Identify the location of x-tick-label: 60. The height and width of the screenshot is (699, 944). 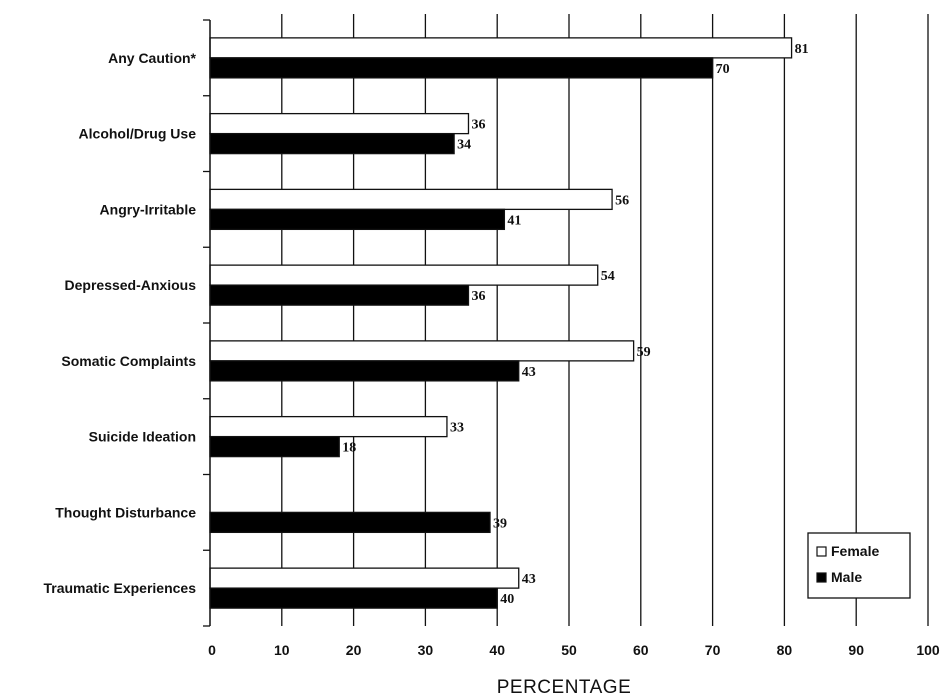
(641, 650).